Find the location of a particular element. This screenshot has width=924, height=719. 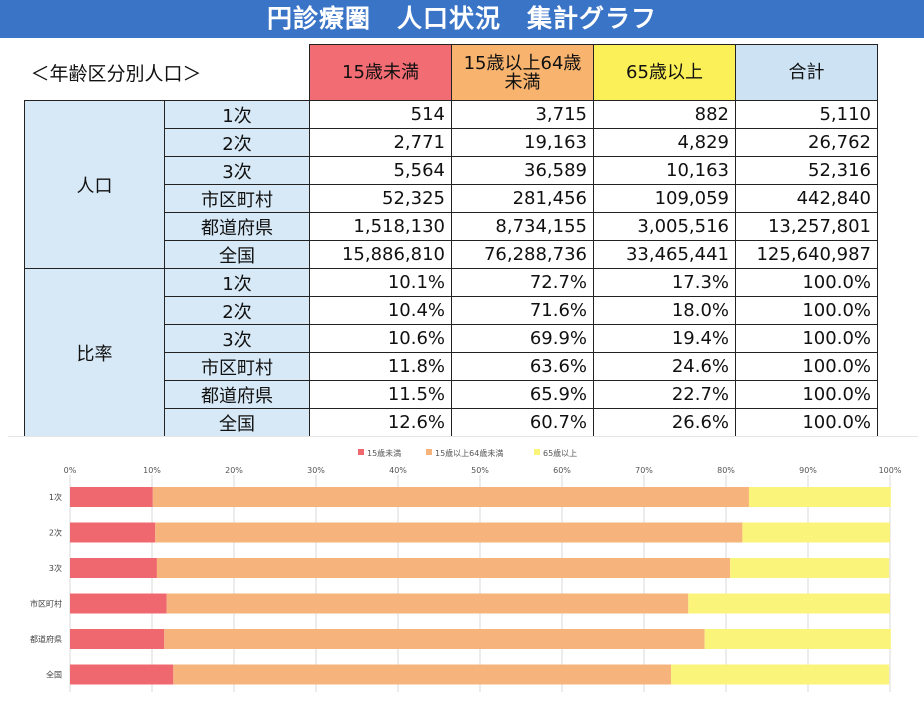

page-title: 円診療圏 人口状況 集計グラフ is located at coordinates (462, 19).